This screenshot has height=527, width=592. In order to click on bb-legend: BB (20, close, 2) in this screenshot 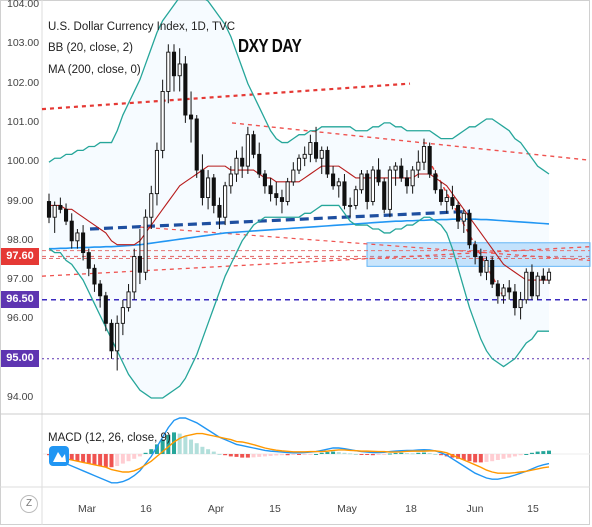, I will do `click(91, 48)`.